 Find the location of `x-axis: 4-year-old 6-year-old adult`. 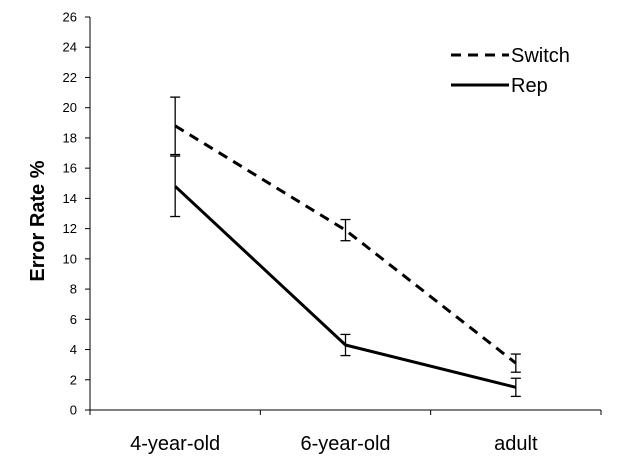

x-axis: 4-year-old 6-year-old adult is located at coordinates (345, 432).